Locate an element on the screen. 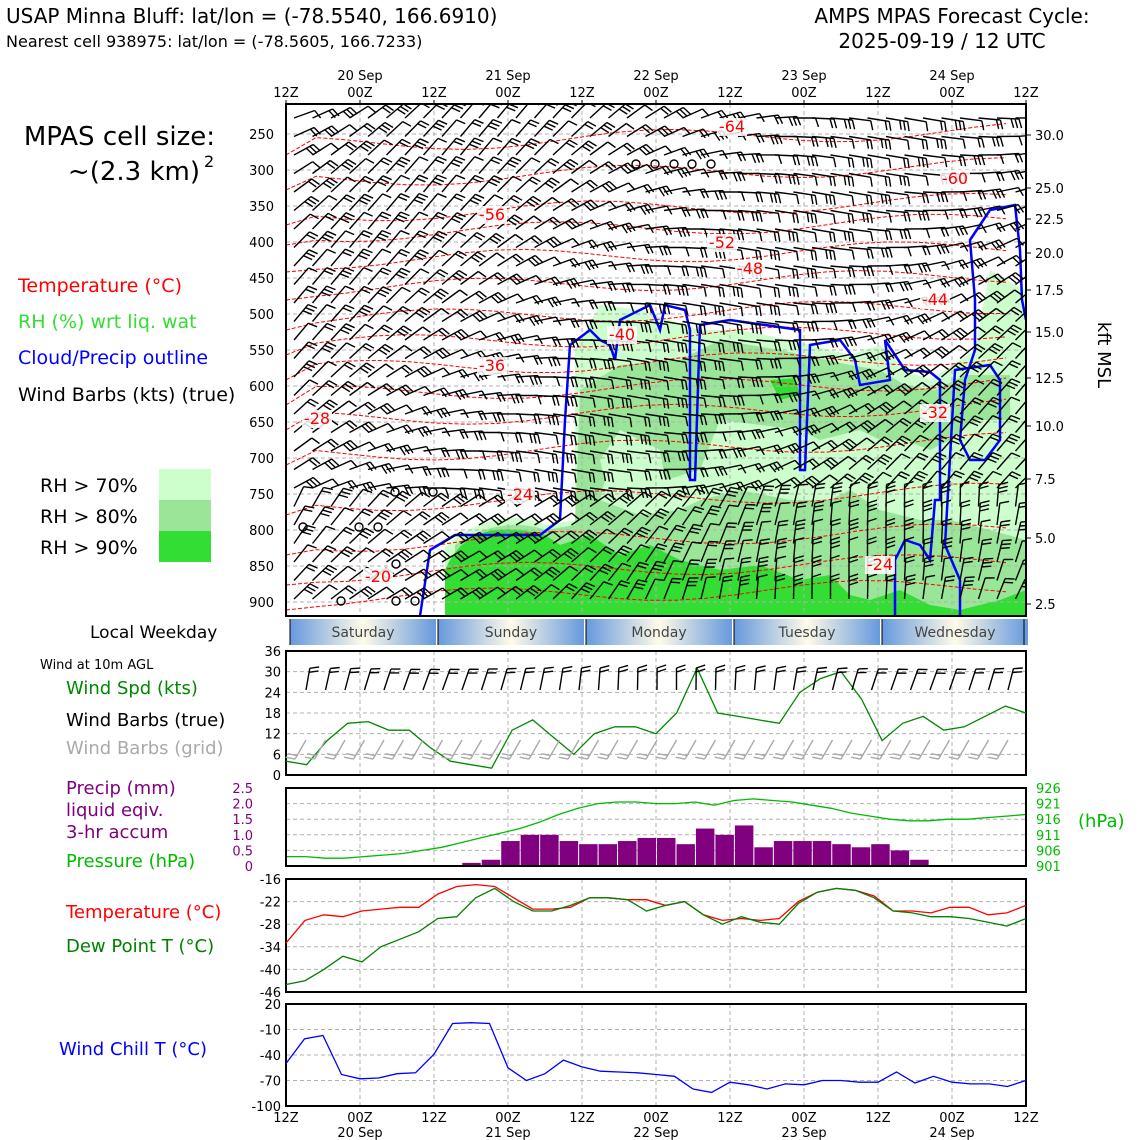  y-tick-label: -28 is located at coordinates (270, 925).